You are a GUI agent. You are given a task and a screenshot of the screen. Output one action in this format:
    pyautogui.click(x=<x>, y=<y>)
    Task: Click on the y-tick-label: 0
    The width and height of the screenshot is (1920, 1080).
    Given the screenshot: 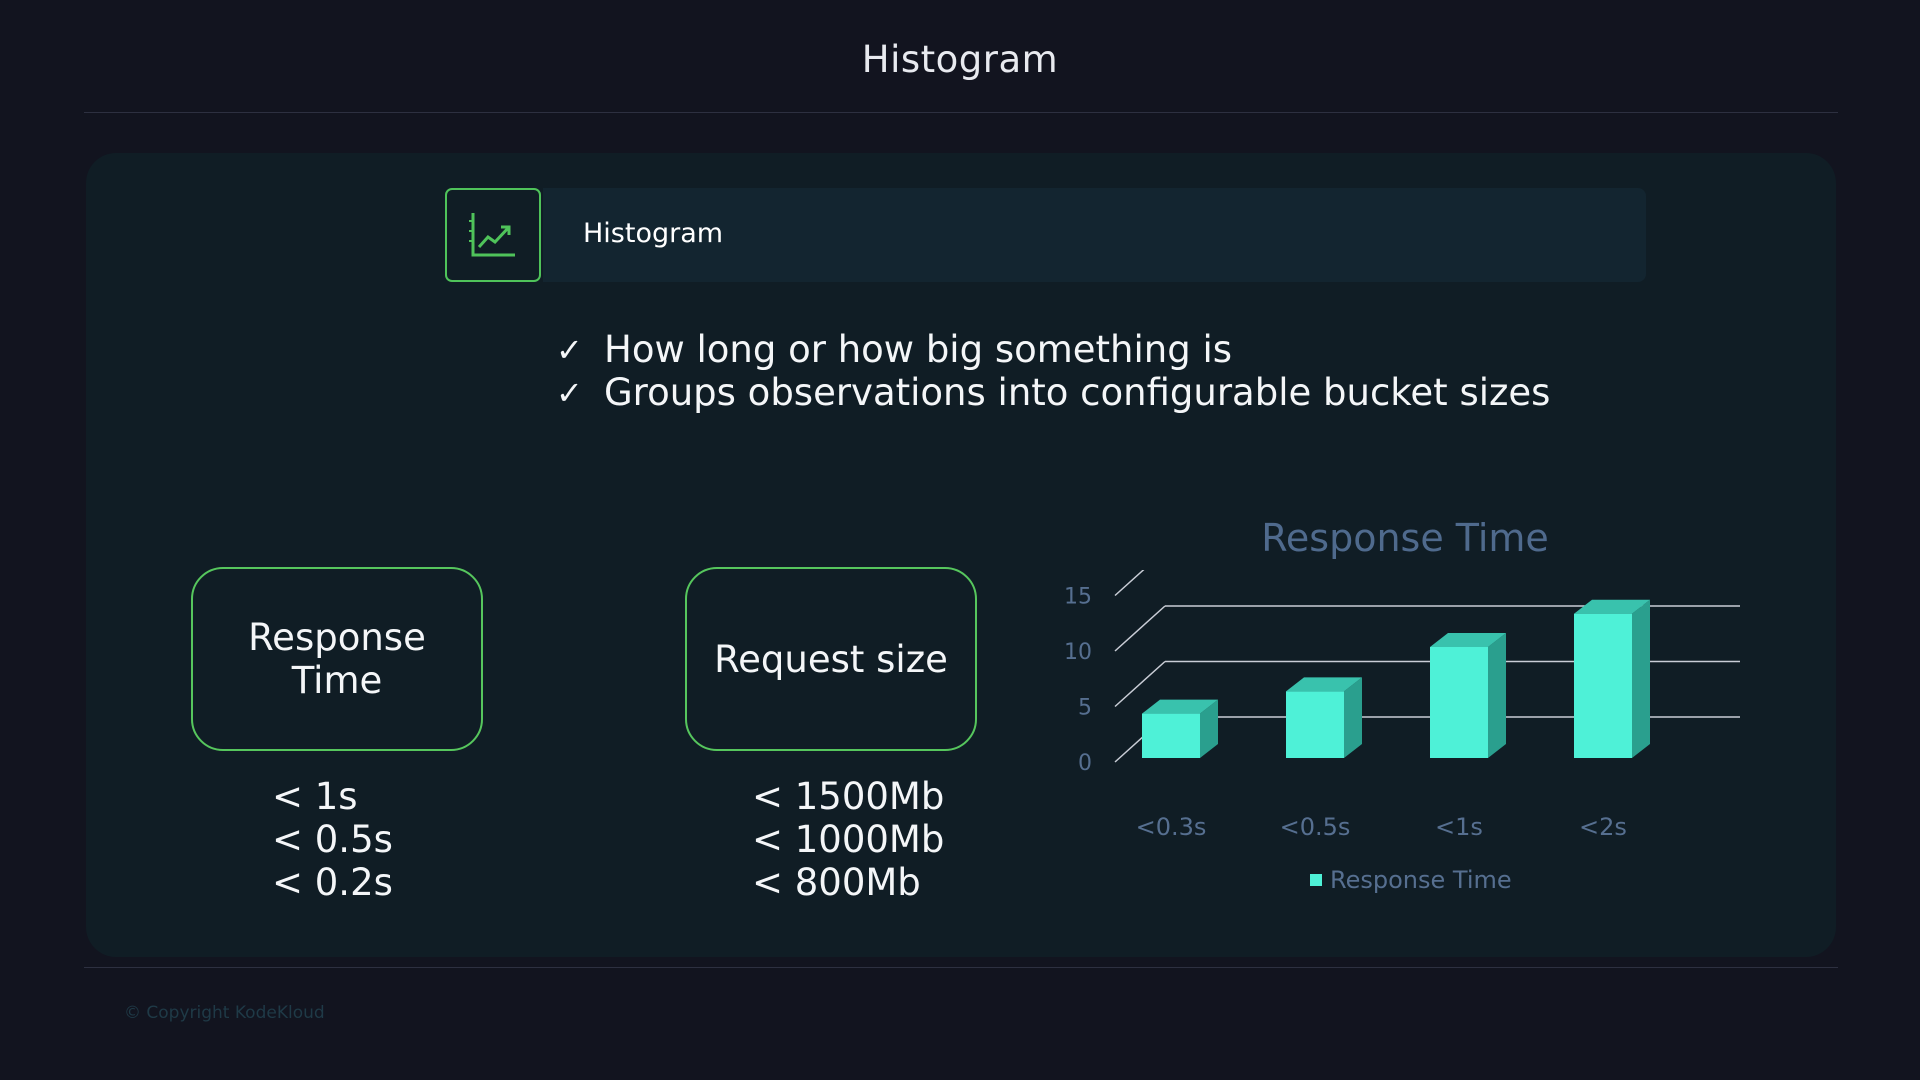 What is the action you would take?
    pyautogui.click(x=1085, y=763)
    